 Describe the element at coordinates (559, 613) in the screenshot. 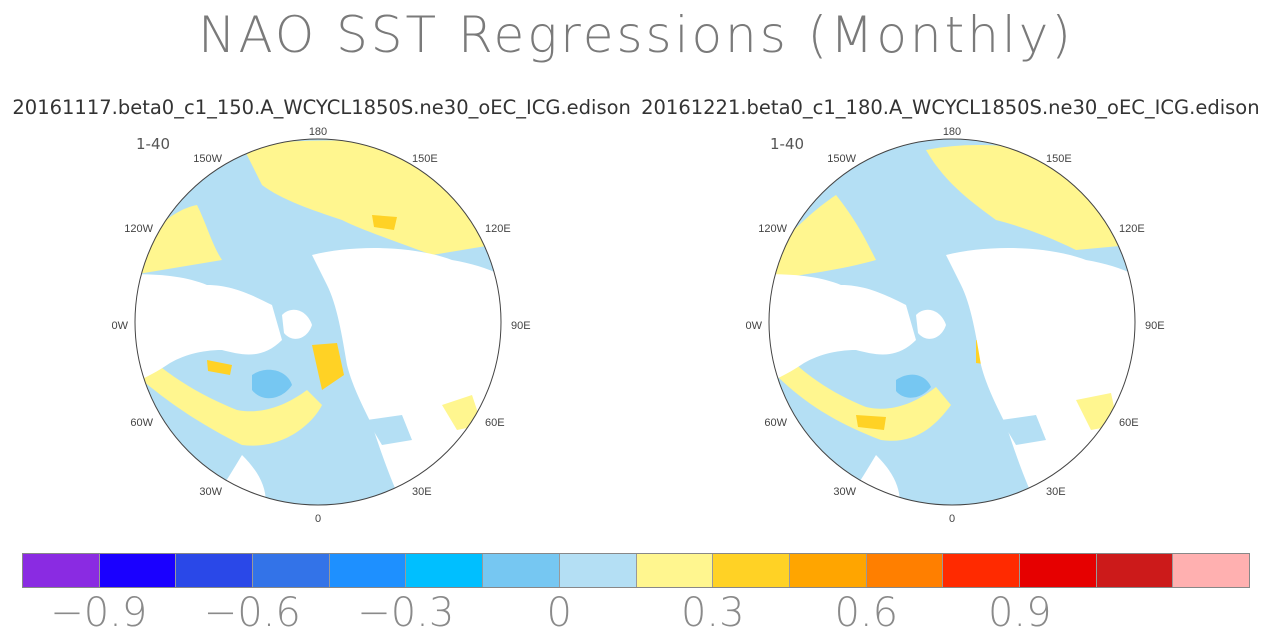

I see `colorbar-label: 0` at that location.